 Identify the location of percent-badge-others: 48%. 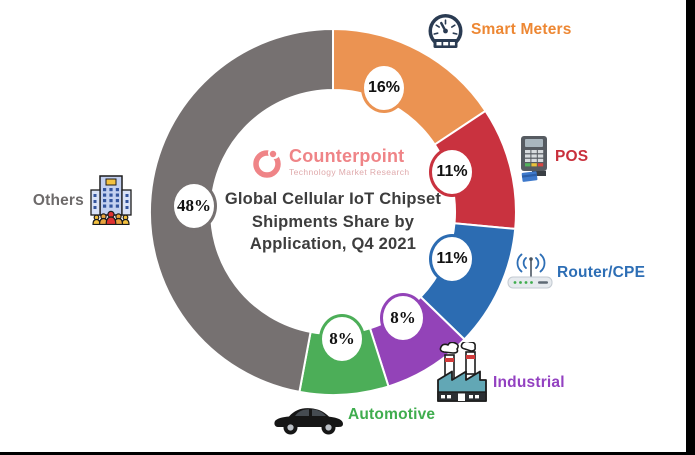
(194, 206).